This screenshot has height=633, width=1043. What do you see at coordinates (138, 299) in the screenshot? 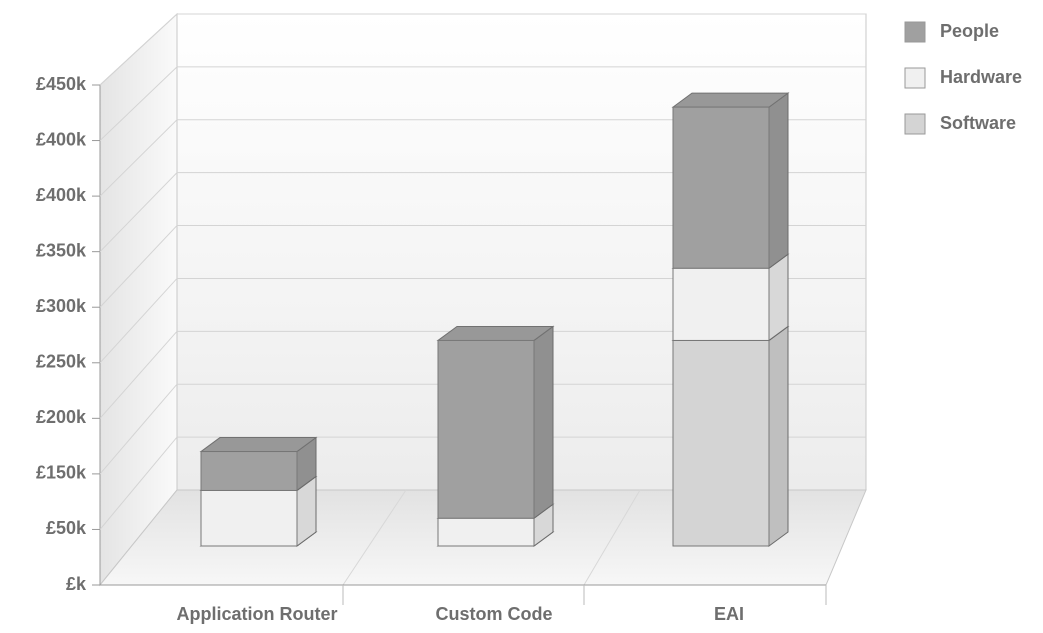
I see `side-wall` at bounding box center [138, 299].